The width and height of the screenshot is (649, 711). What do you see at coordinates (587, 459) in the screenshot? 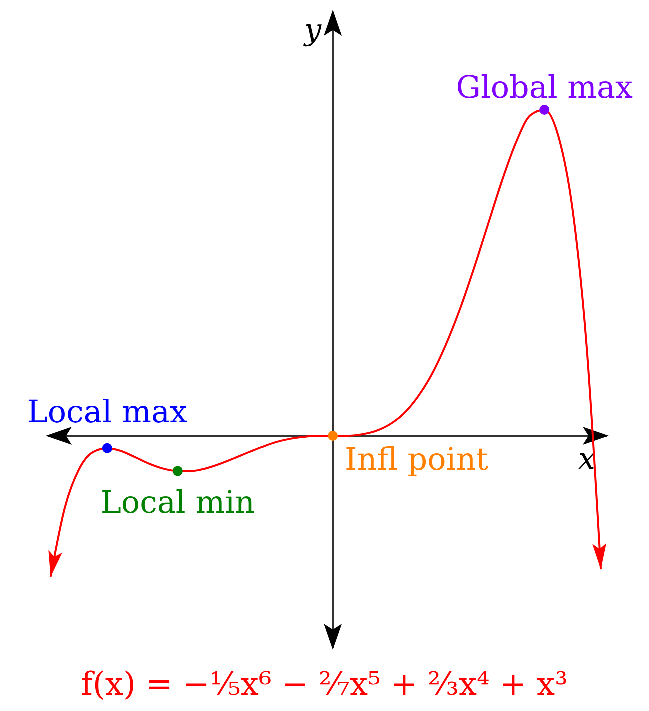
I see `x-axis-title: x` at bounding box center [587, 459].